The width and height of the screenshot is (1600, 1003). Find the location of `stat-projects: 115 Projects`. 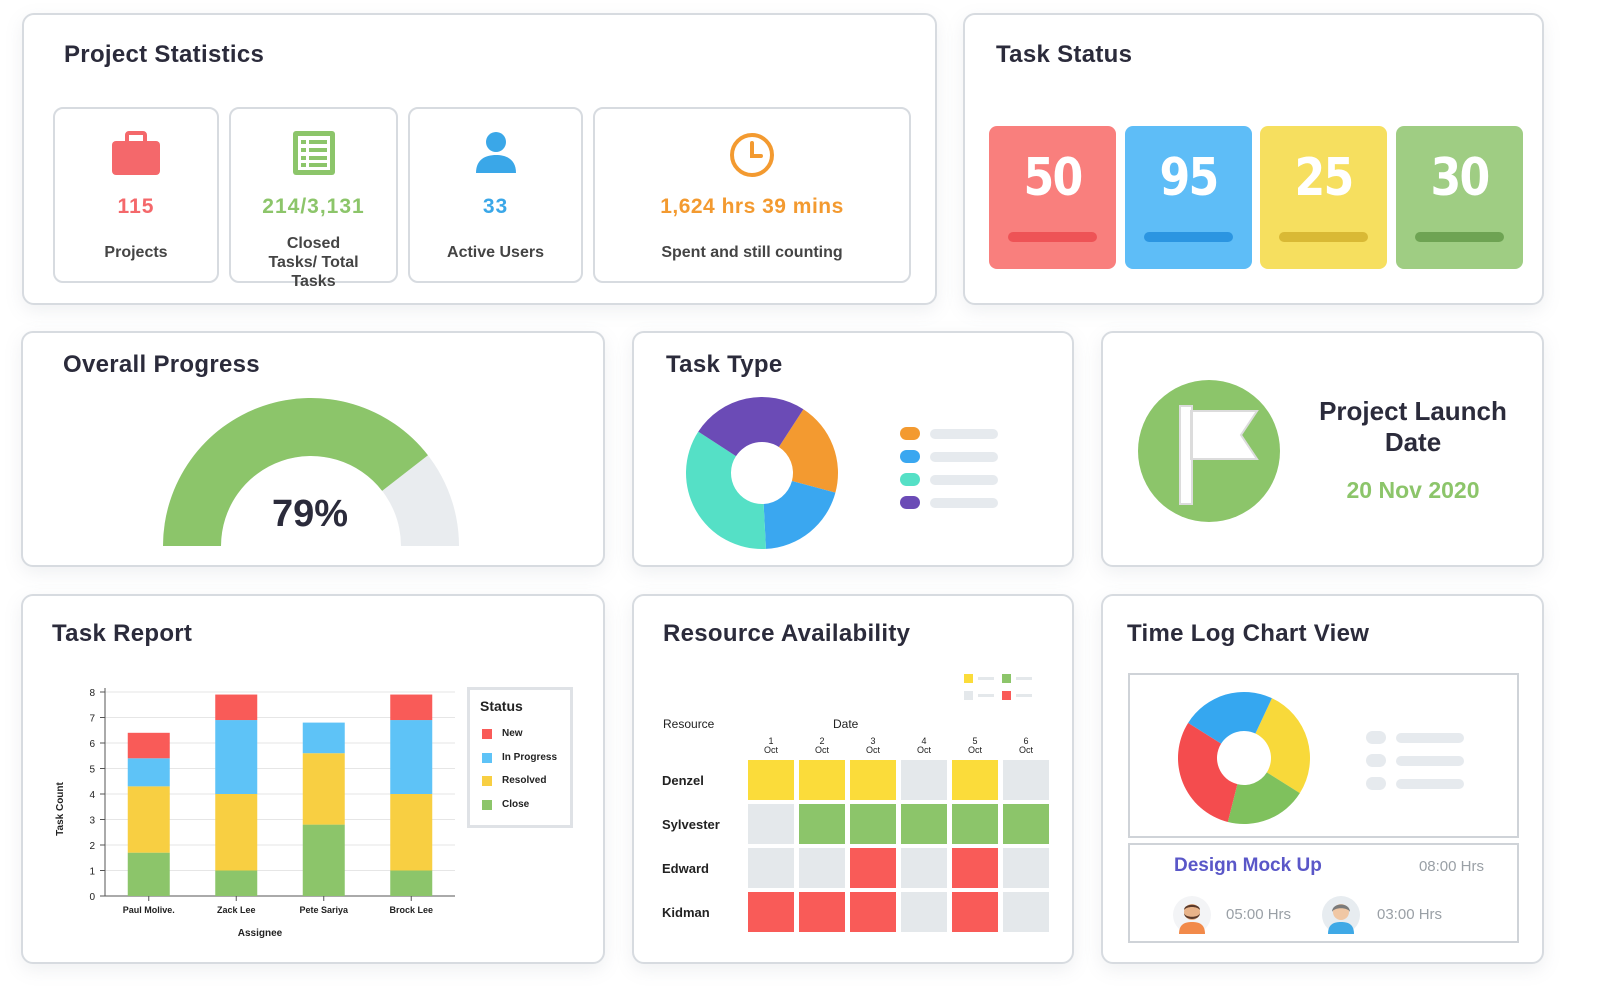

stat-projects: 115 Projects is located at coordinates (136, 195).